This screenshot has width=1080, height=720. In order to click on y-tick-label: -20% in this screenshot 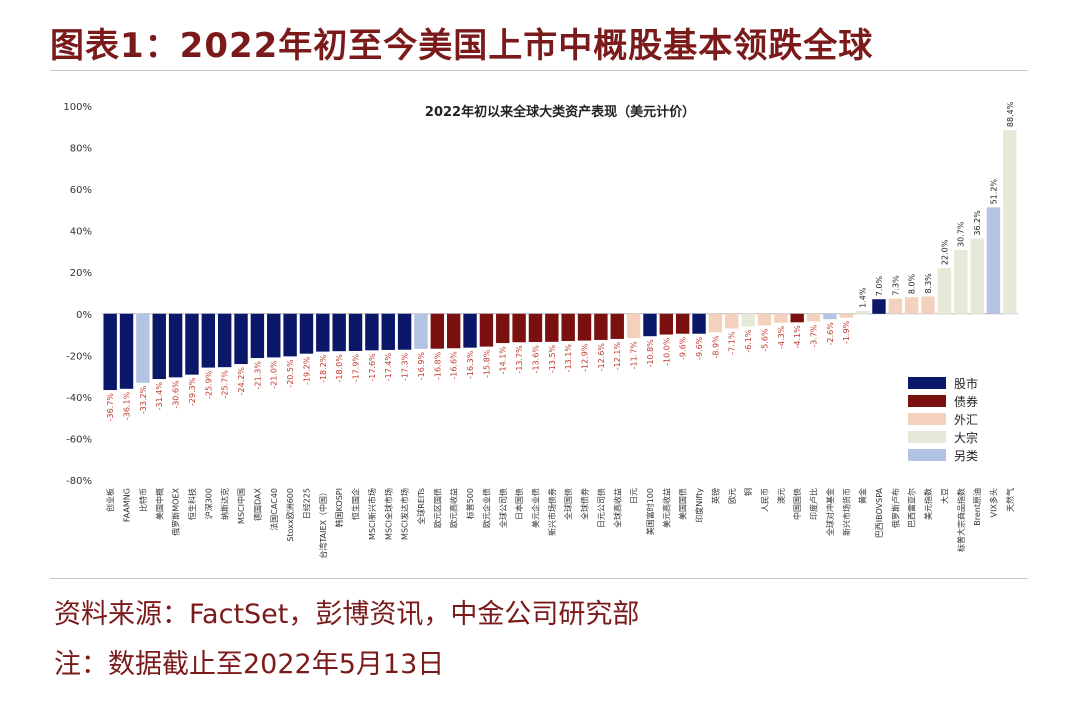, I will do `click(79, 356)`.